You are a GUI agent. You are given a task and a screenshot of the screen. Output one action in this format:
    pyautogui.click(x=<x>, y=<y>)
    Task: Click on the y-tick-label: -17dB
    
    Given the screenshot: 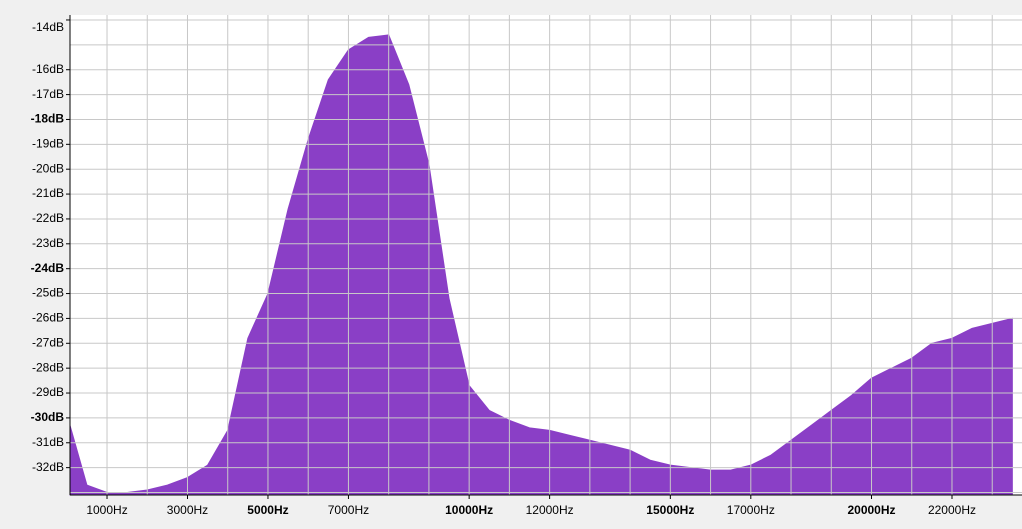 What is the action you would take?
    pyautogui.click(x=48, y=94)
    